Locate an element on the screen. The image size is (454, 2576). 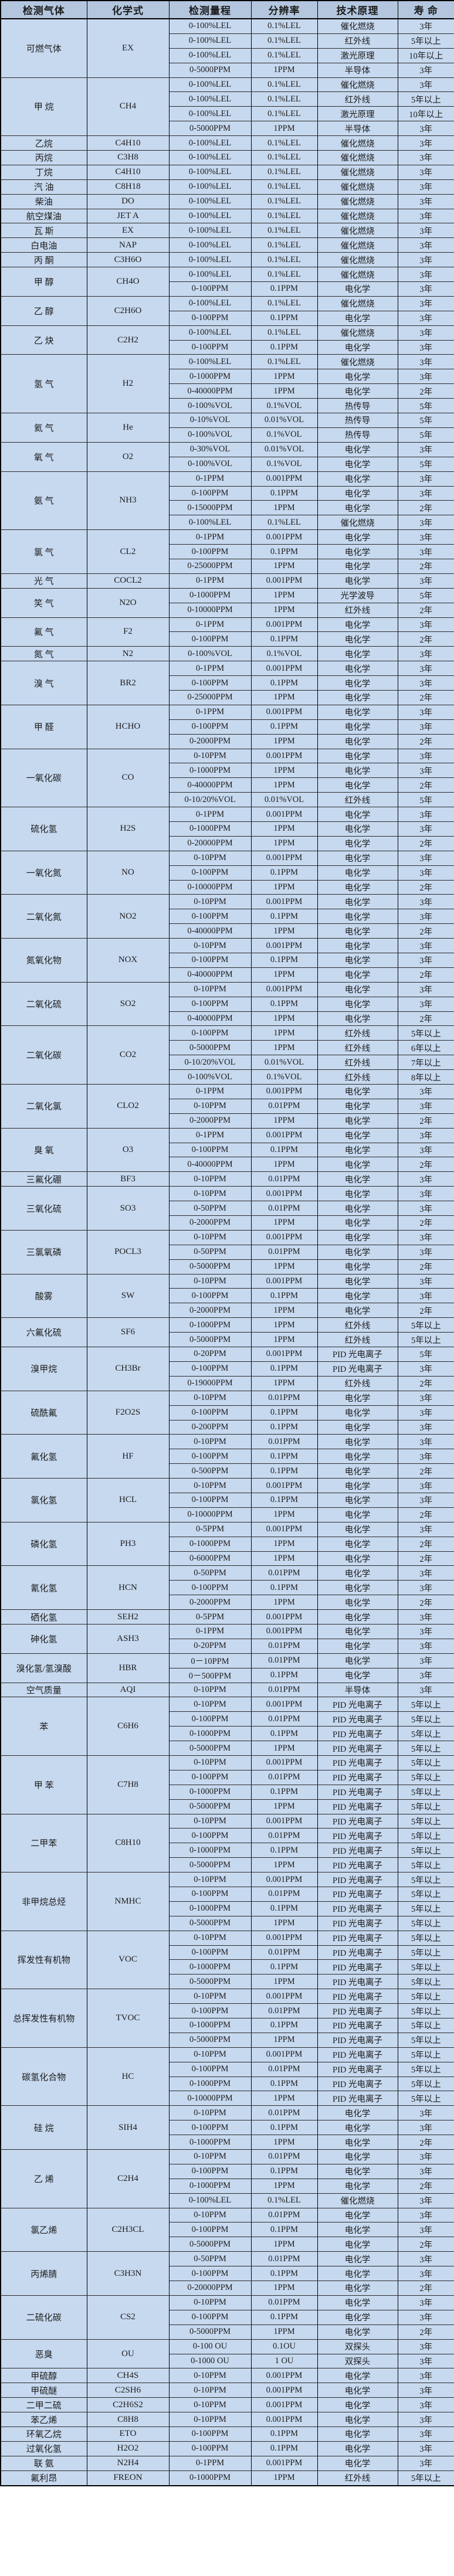
column-header-0: 检测气体 is located at coordinates (43, 10).